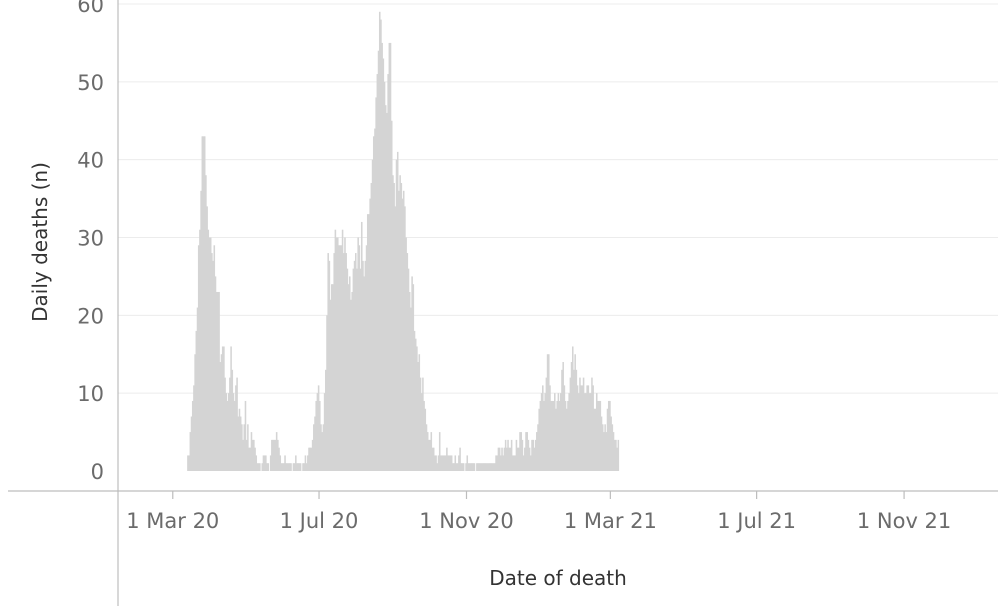 The height and width of the screenshot is (616, 998). What do you see at coordinates (319, 521) in the screenshot?
I see `x-tick-label: 1 Jul 20` at bounding box center [319, 521].